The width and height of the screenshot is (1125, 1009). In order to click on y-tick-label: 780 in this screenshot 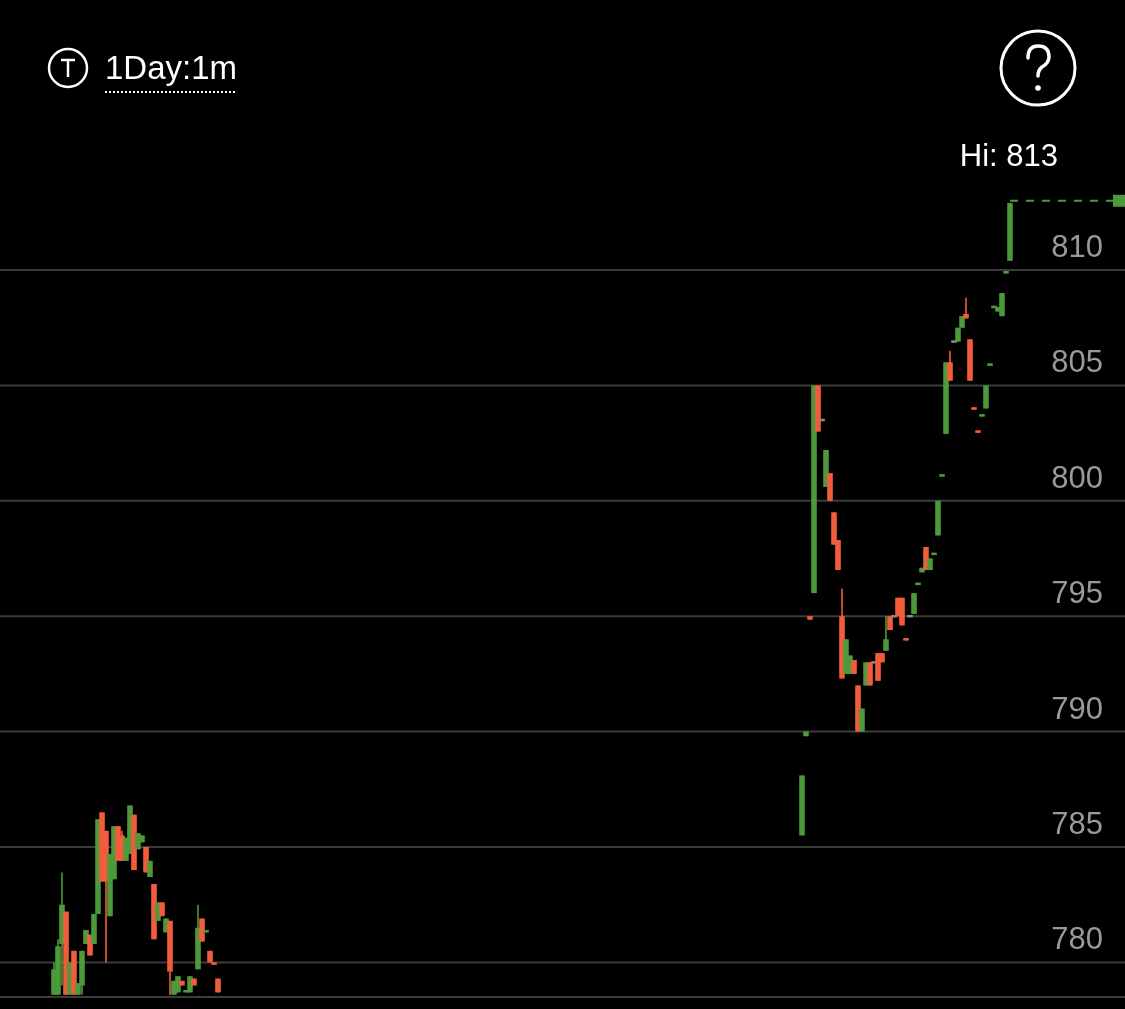, I will do `click(1077, 939)`.